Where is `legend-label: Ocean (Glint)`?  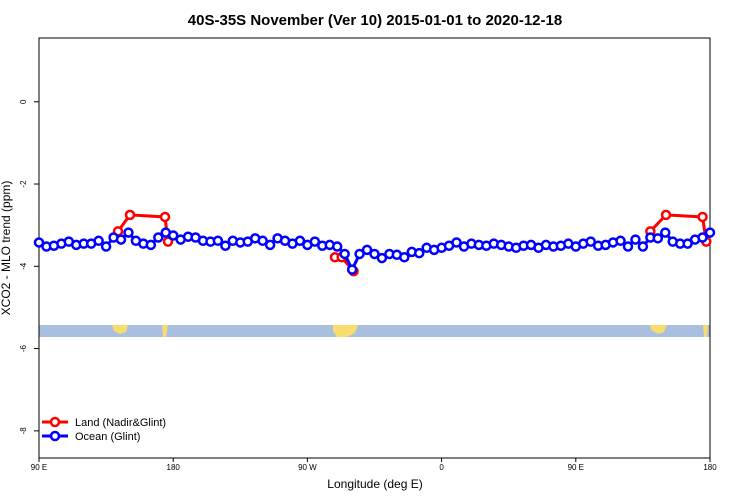 legend-label: Ocean (Glint) is located at coordinates (107, 437).